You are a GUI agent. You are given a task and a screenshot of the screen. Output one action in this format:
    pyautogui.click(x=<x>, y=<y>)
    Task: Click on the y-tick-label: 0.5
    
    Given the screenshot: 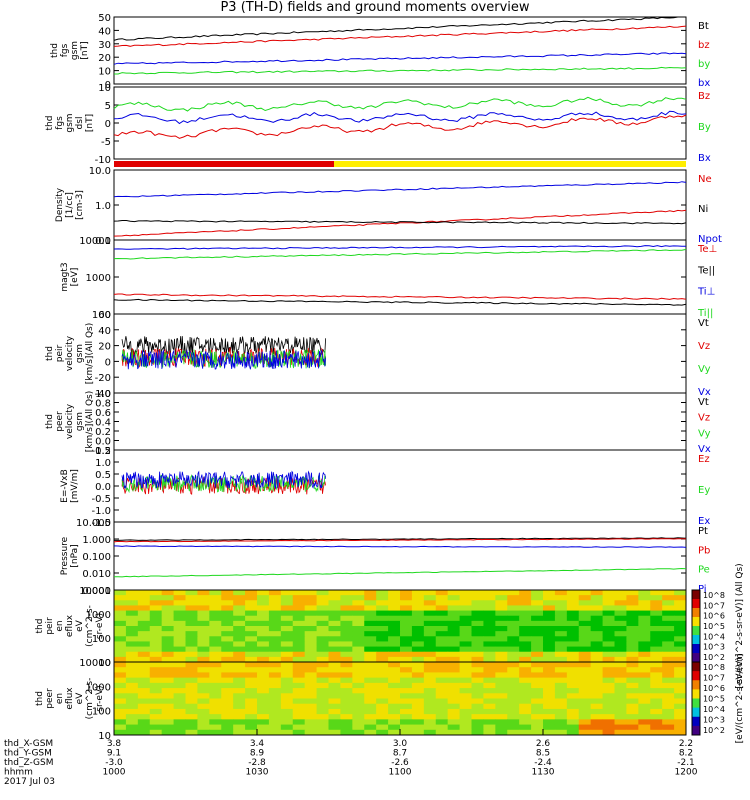 What is the action you would take?
    pyautogui.click(x=103, y=475)
    